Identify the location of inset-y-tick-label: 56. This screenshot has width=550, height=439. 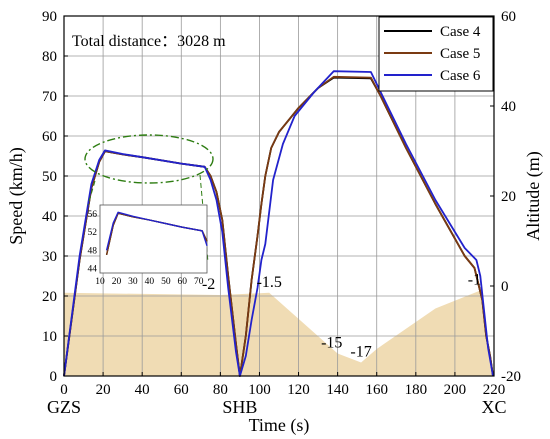
(93, 215).